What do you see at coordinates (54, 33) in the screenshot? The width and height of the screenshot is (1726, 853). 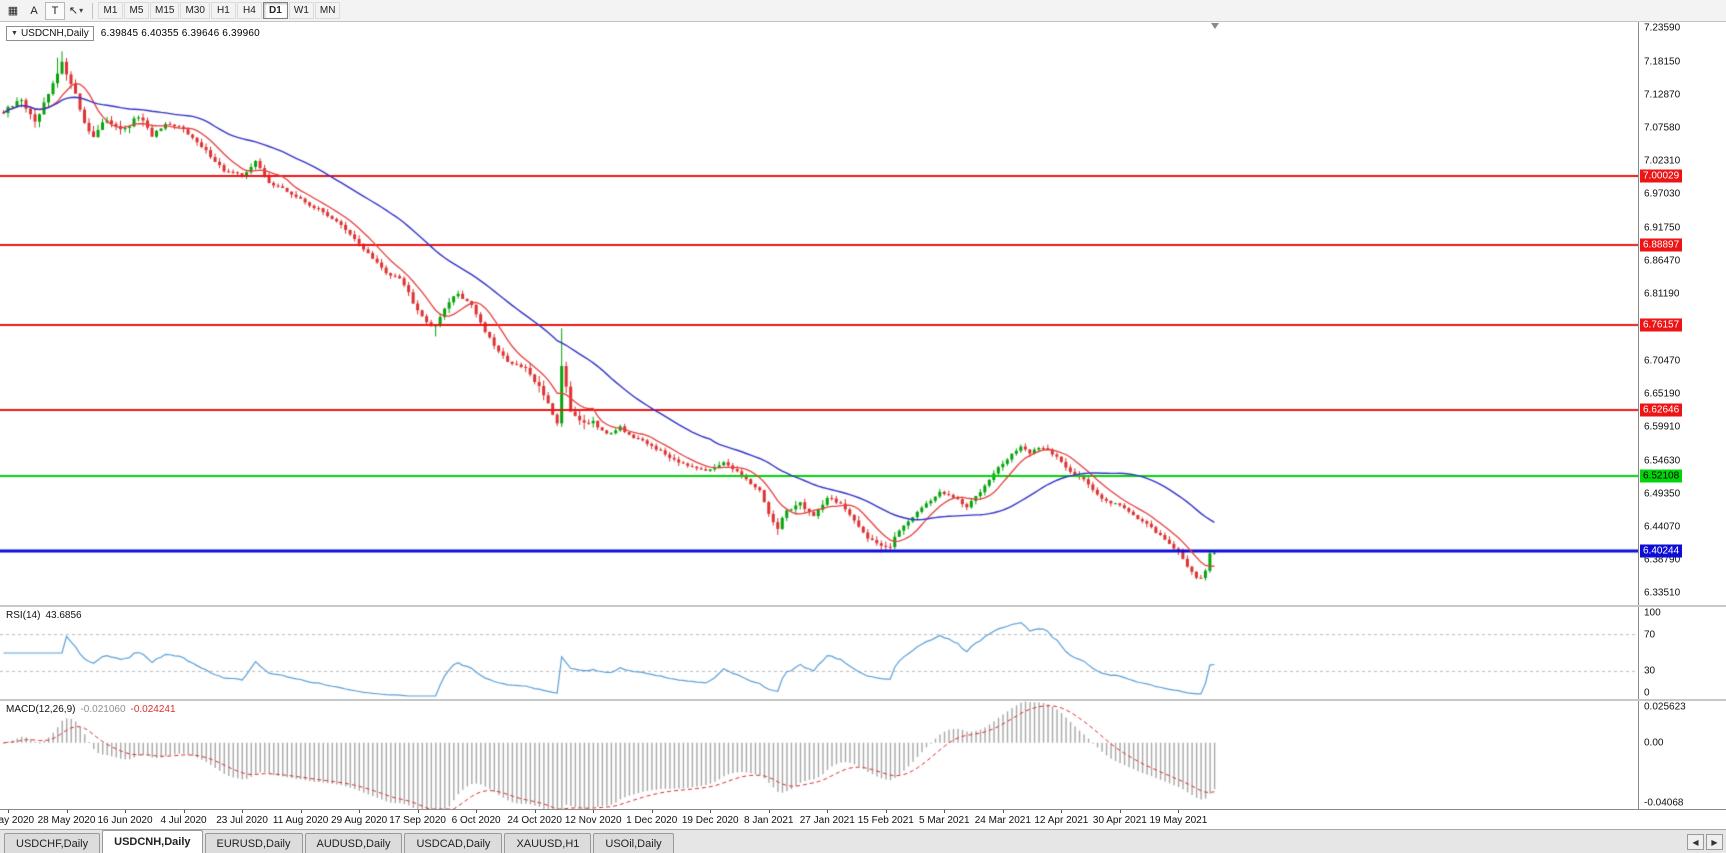 I see `symbol-title: USDCNH,Daily` at bounding box center [54, 33].